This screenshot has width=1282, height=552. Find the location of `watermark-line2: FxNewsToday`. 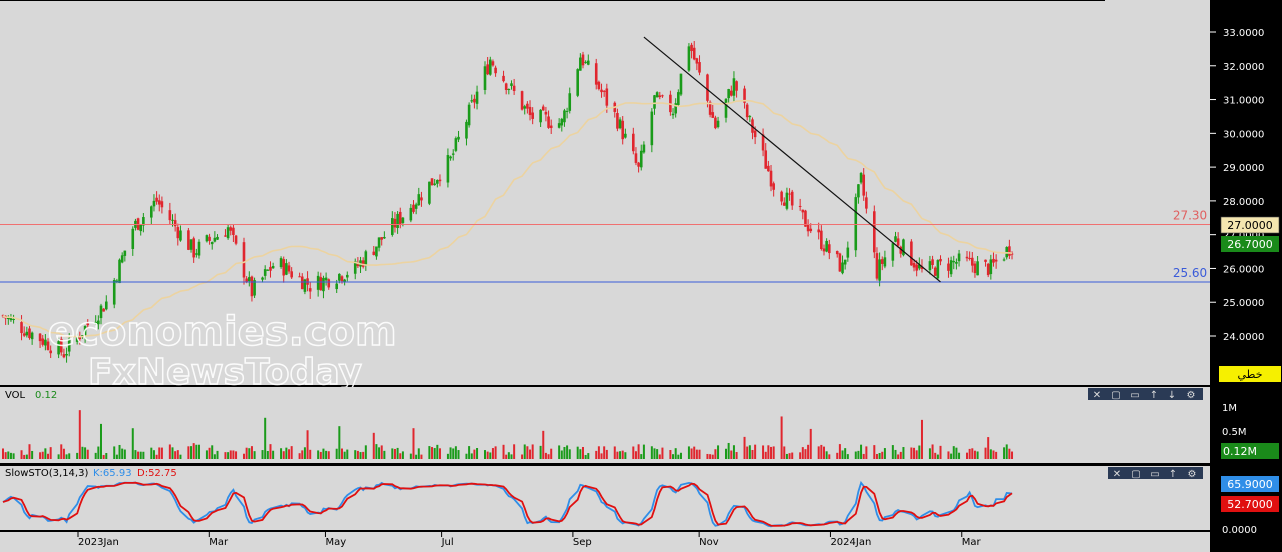

watermark-line2: FxNewsToday is located at coordinates (225, 372).